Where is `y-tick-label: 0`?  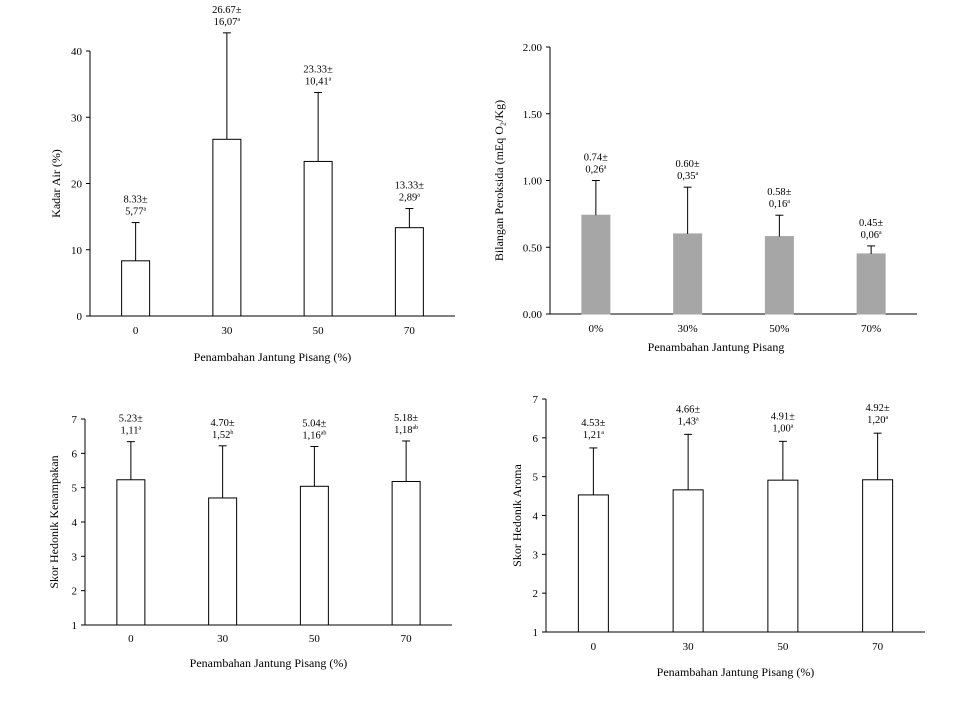 y-tick-label: 0 is located at coordinates (80, 317).